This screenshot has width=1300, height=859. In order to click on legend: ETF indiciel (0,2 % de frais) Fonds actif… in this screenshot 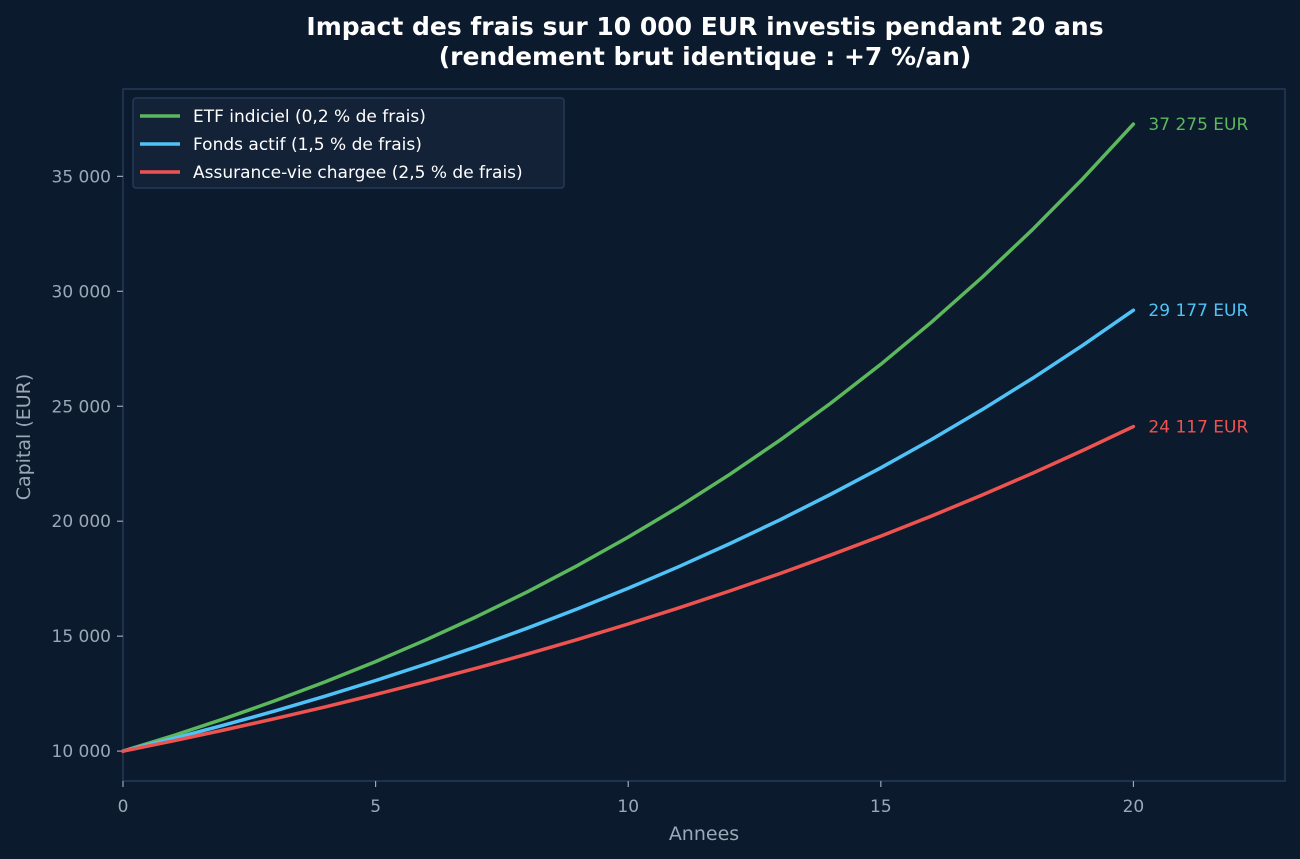, I will do `click(348, 143)`.